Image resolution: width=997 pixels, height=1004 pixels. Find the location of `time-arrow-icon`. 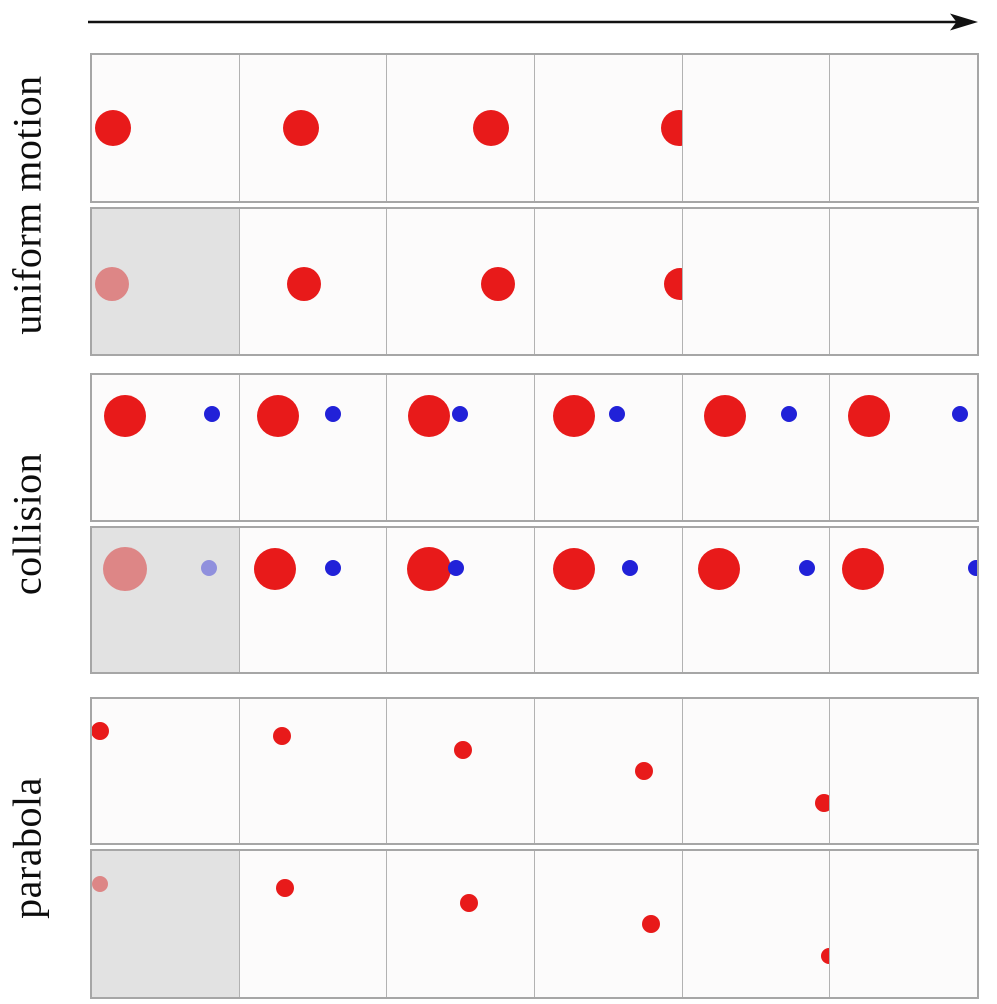

time-arrow-icon is located at coordinates (533, 22).